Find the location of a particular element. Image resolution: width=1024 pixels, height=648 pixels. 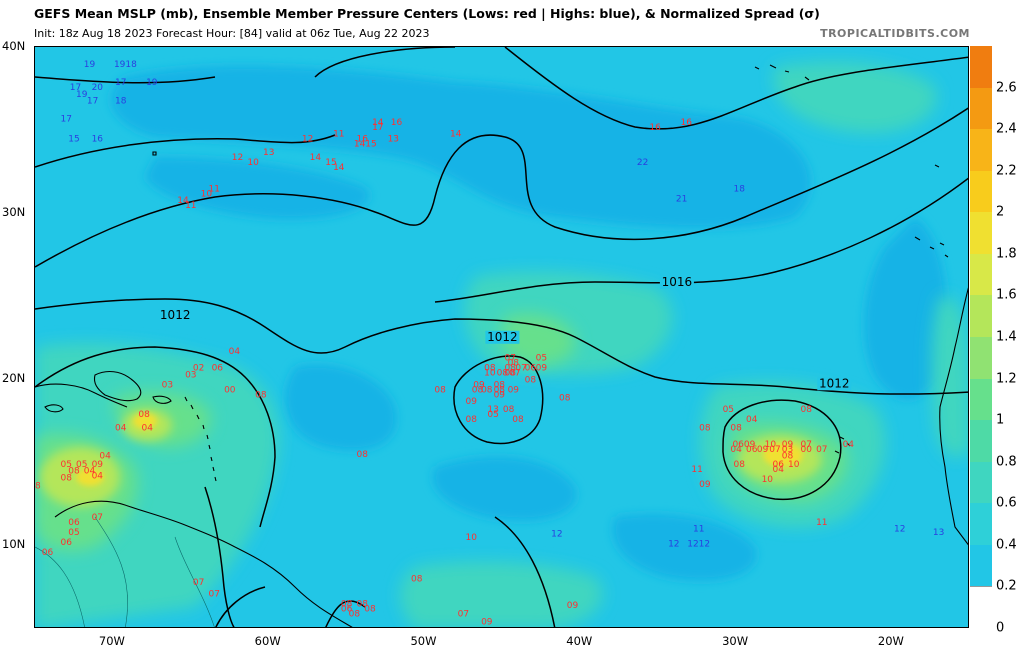

isobar-1012-closed-central is located at coordinates (498, 400).